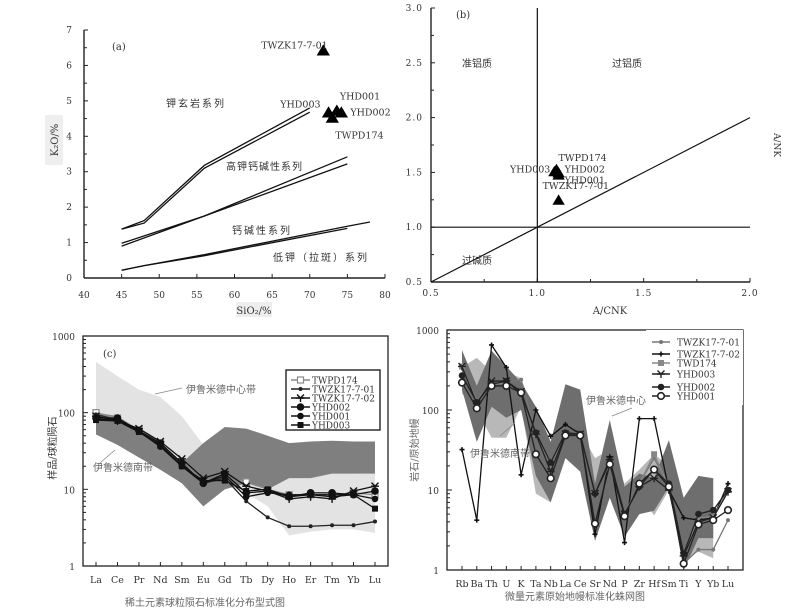 This screenshot has height=610, width=808. Describe the element at coordinates (69, 244) in the screenshot. I see `y-tick-label-a: 1` at that location.